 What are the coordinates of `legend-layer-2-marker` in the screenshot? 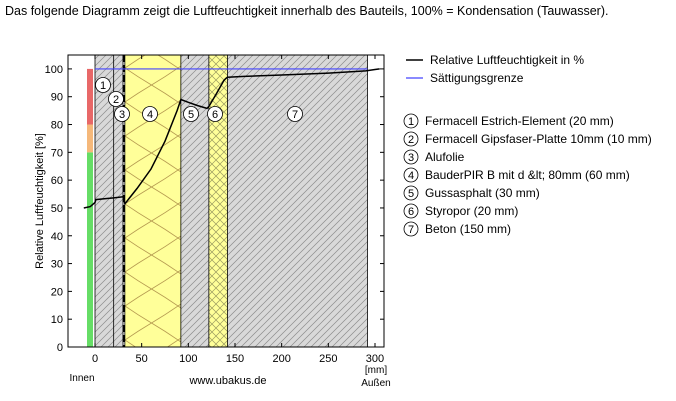 It's located at (411, 139).